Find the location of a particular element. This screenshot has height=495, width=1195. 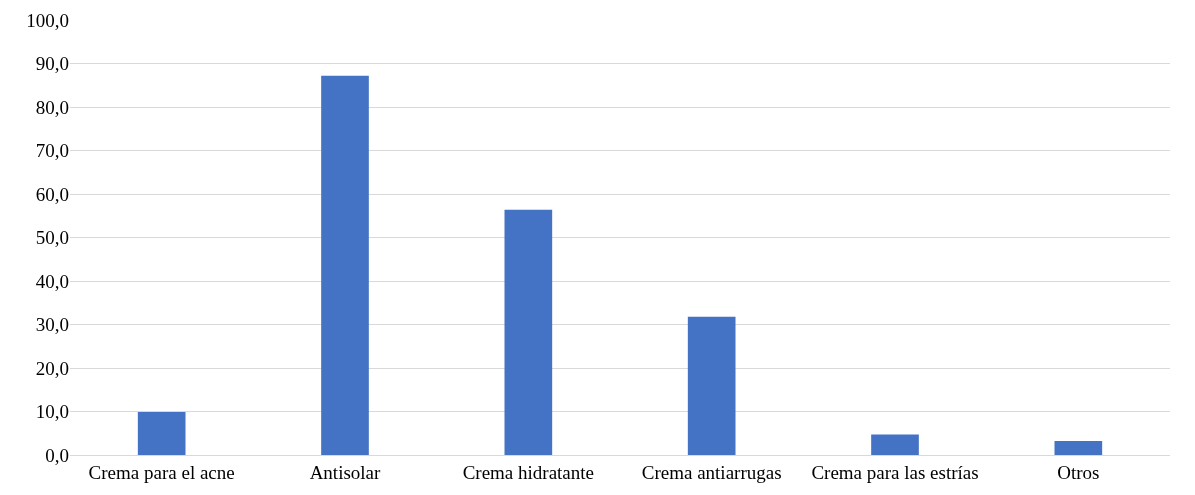

y-tick-label: 0,0 is located at coordinates (57, 455).